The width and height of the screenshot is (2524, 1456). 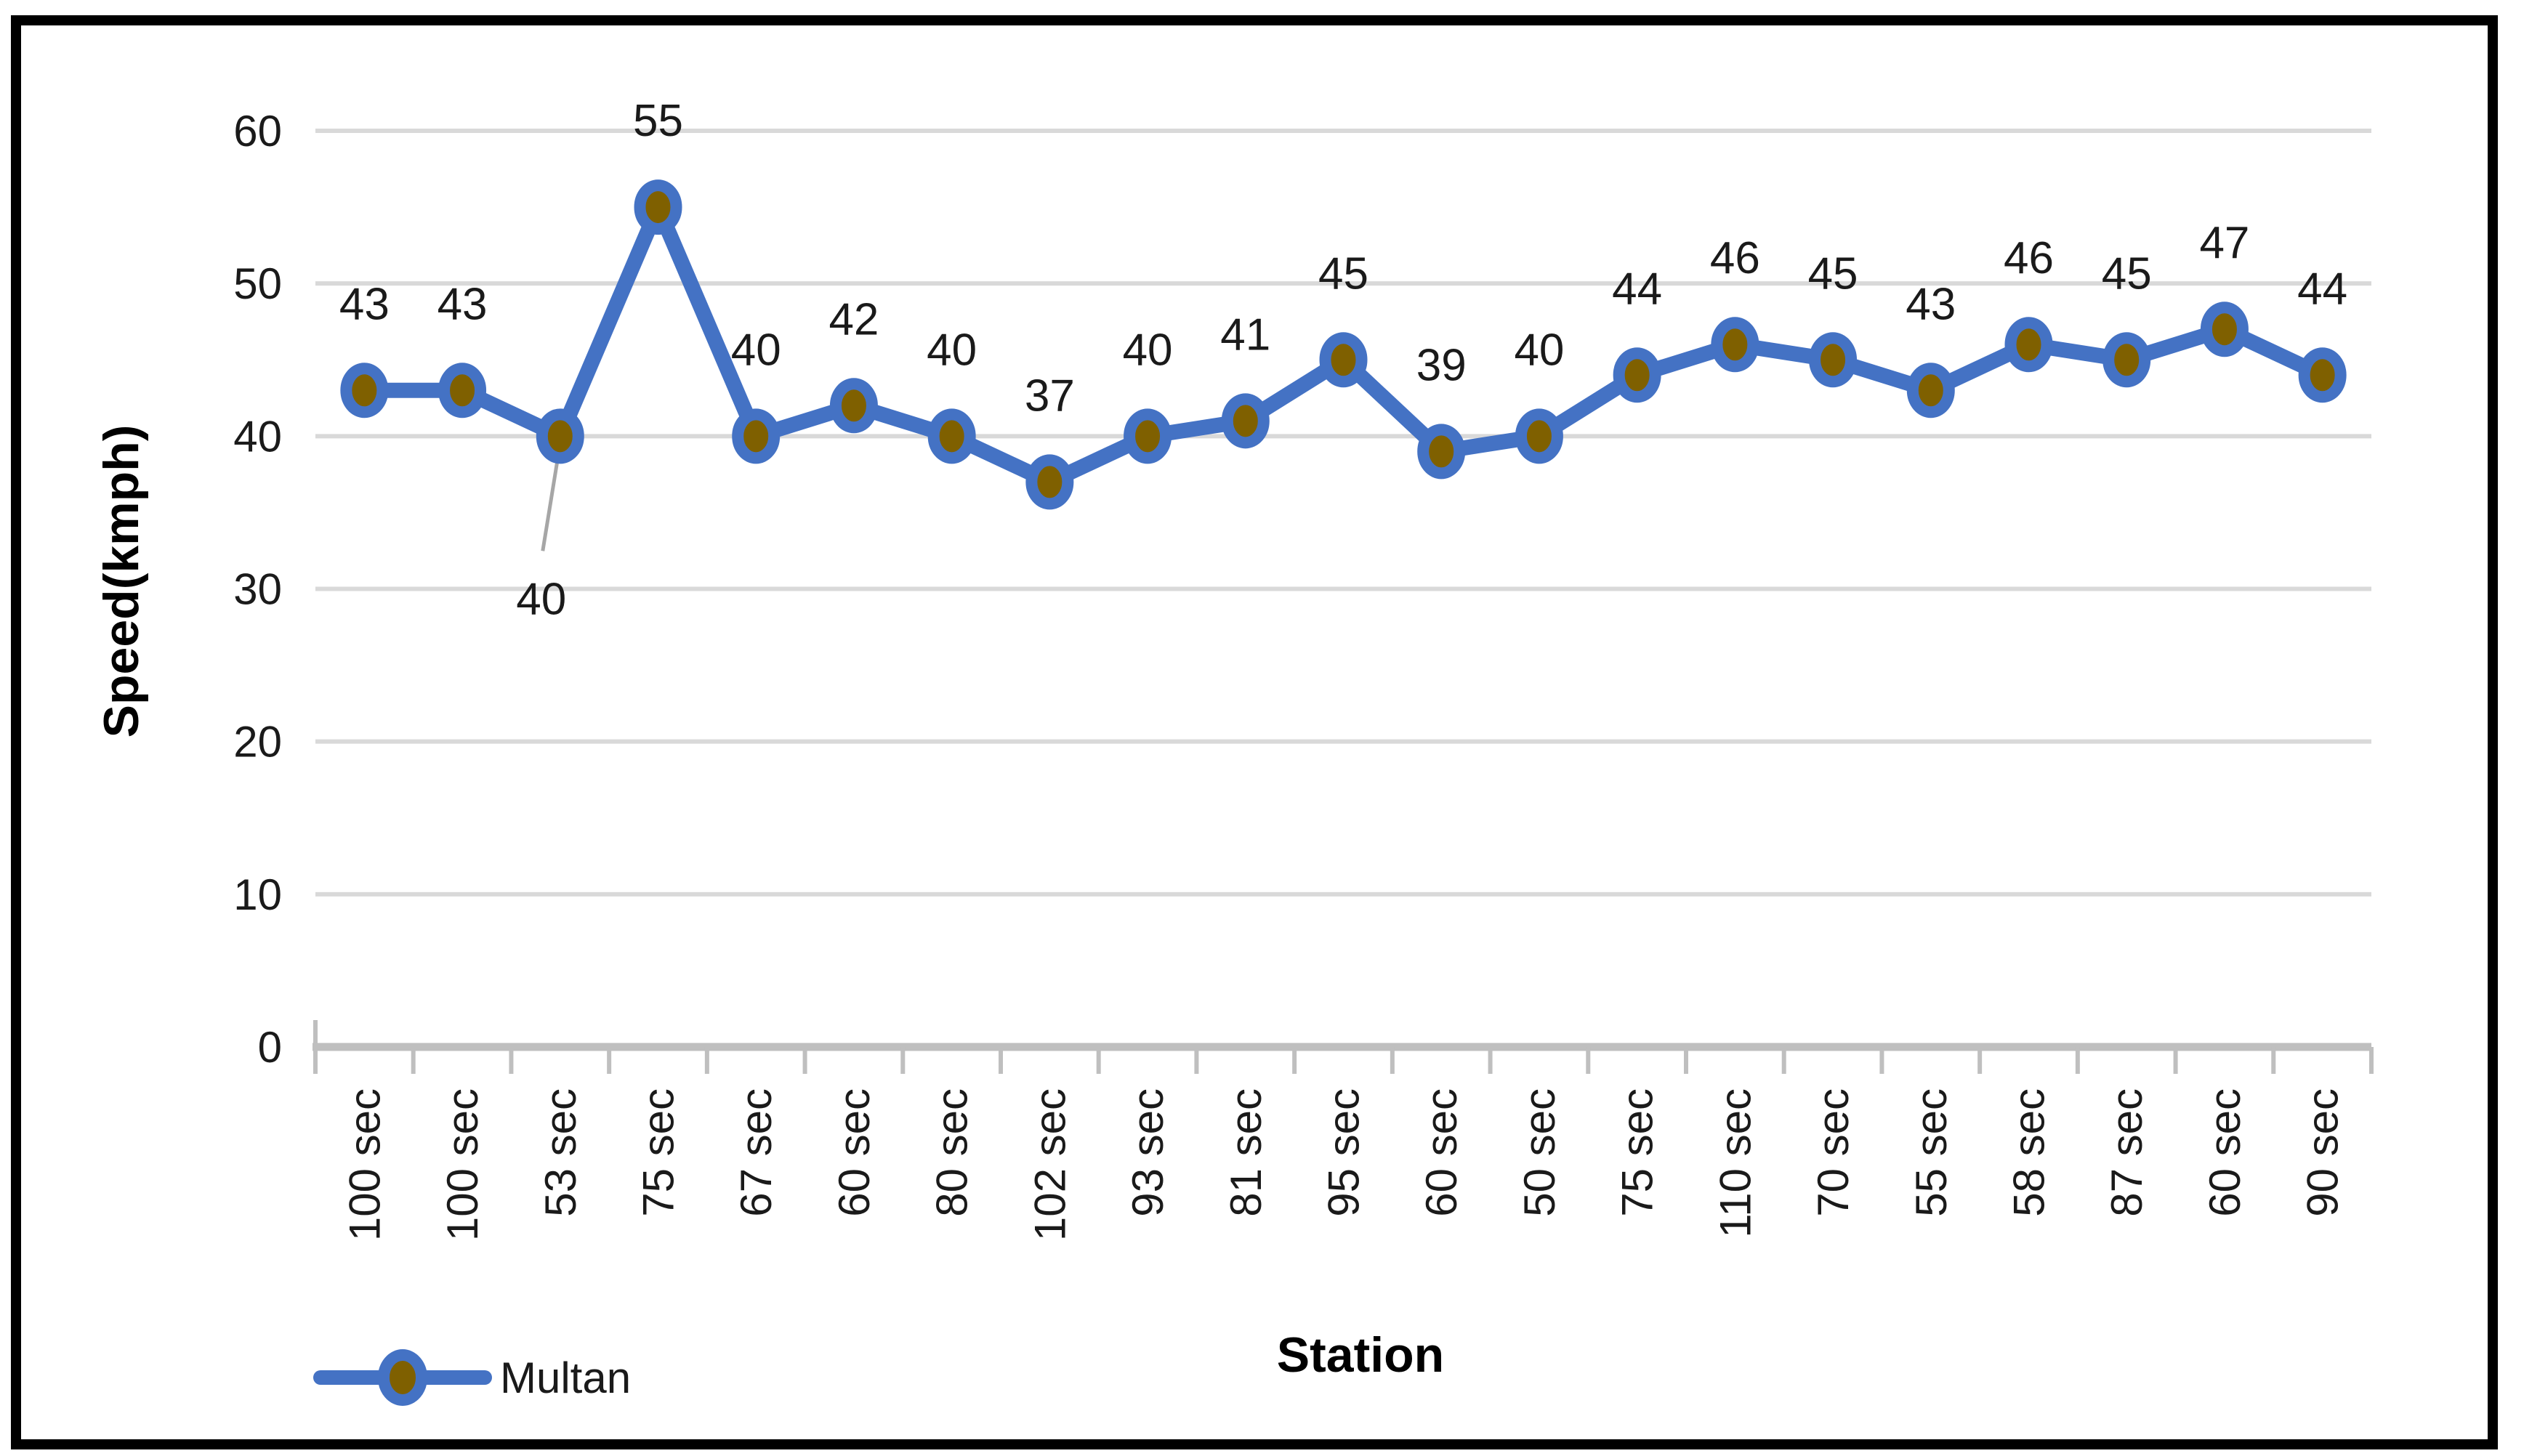 What do you see at coordinates (1735, 1163) in the screenshot?
I see `x-tick-label: 110 sec` at bounding box center [1735, 1163].